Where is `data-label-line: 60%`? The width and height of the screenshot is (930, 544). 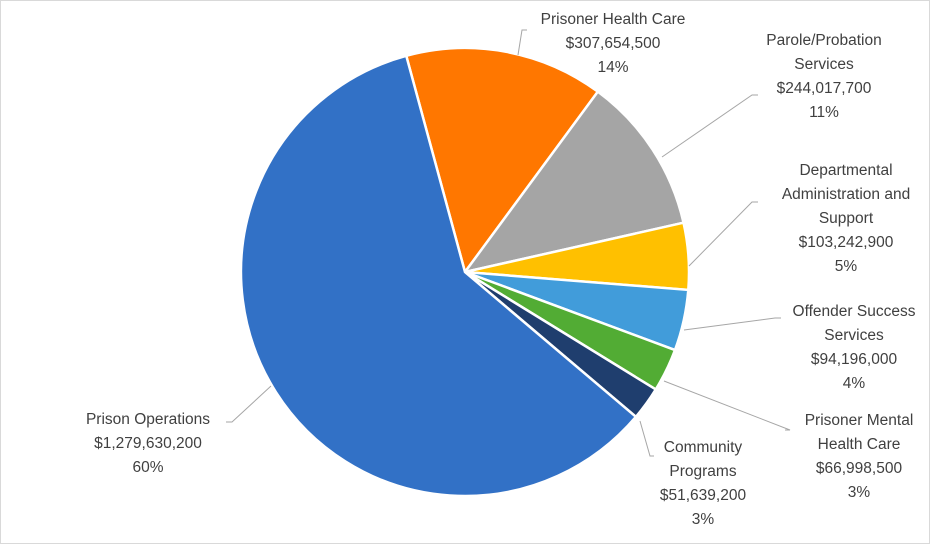
data-label-line: 60% is located at coordinates (147, 467).